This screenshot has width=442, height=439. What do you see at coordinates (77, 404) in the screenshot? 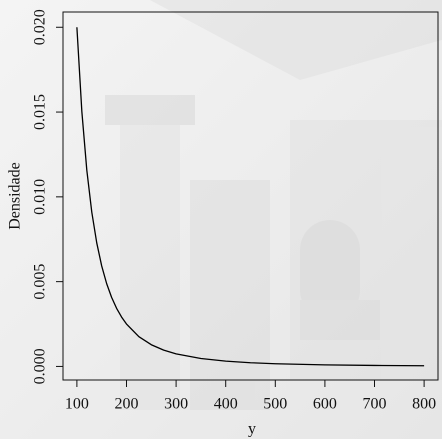
I see `x-tick-label: 100` at bounding box center [77, 404].